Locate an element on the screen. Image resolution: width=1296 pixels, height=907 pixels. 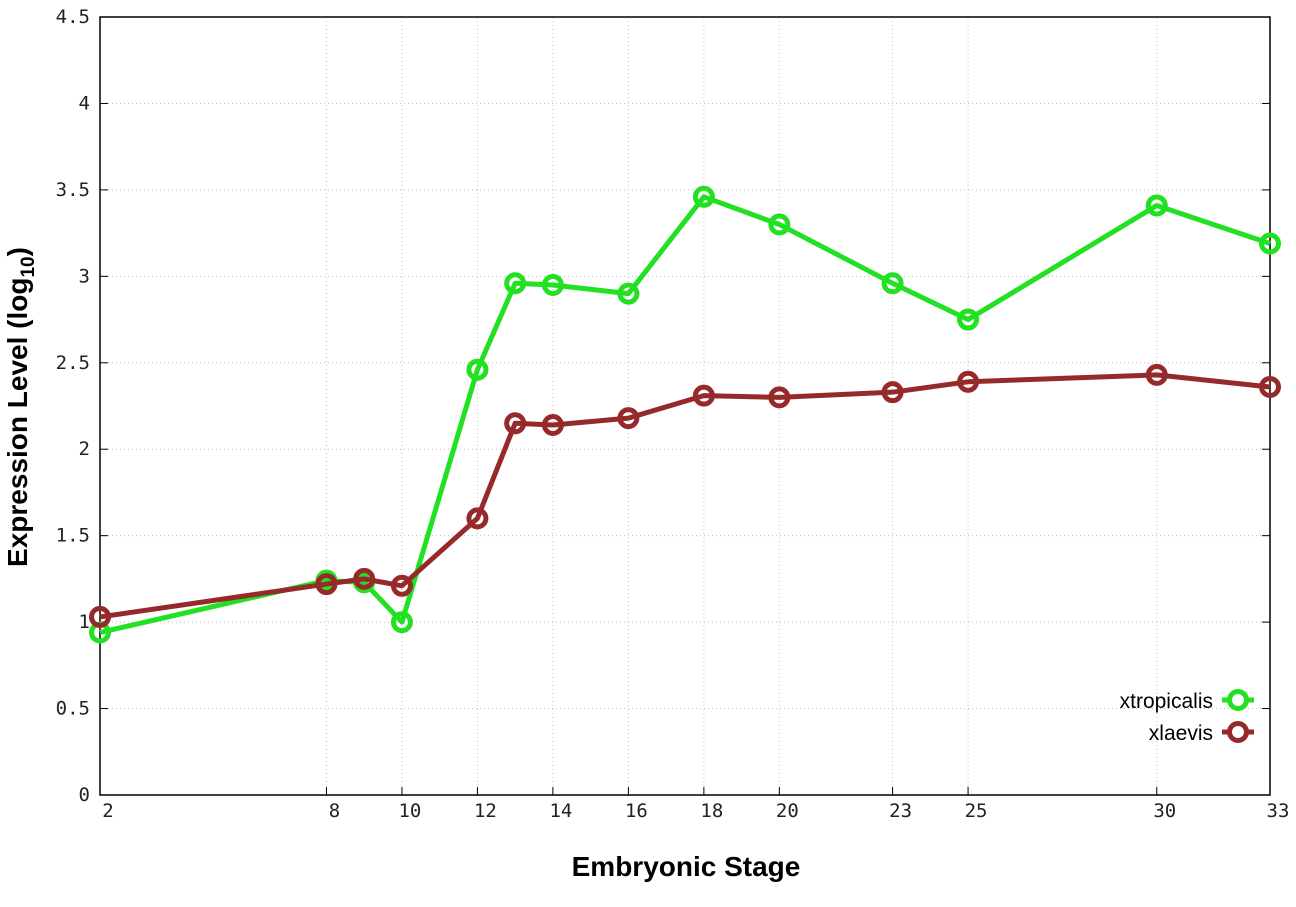
legend-label: xtropicalis is located at coordinates (1166, 701).